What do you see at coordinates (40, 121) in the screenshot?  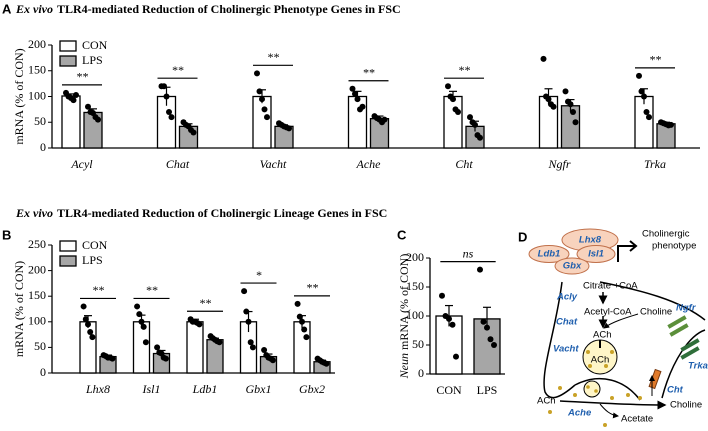 I see `y-tick-label: 50` at bounding box center [40, 121].